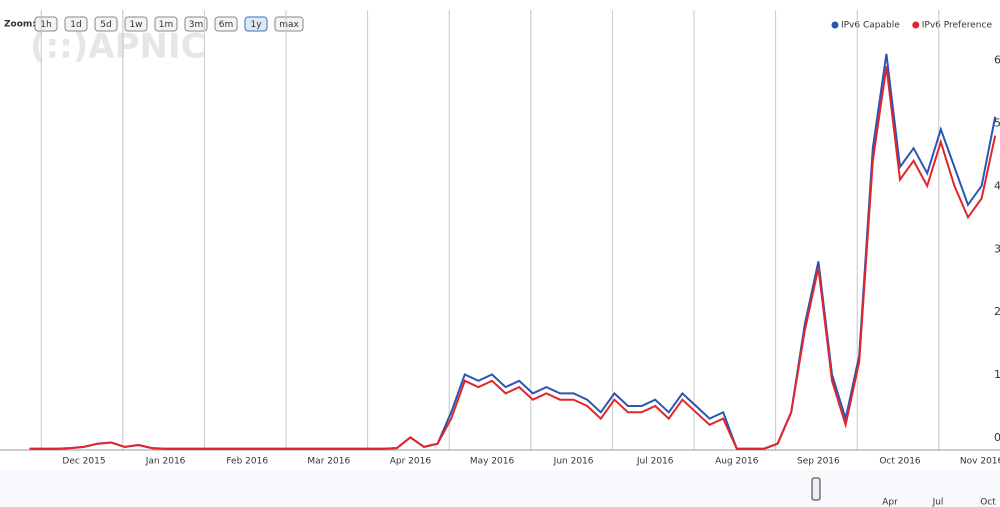 The image size is (1000, 507). What do you see at coordinates (900, 462) in the screenshot?
I see `x-tick-label: Oct 2016` at bounding box center [900, 462].